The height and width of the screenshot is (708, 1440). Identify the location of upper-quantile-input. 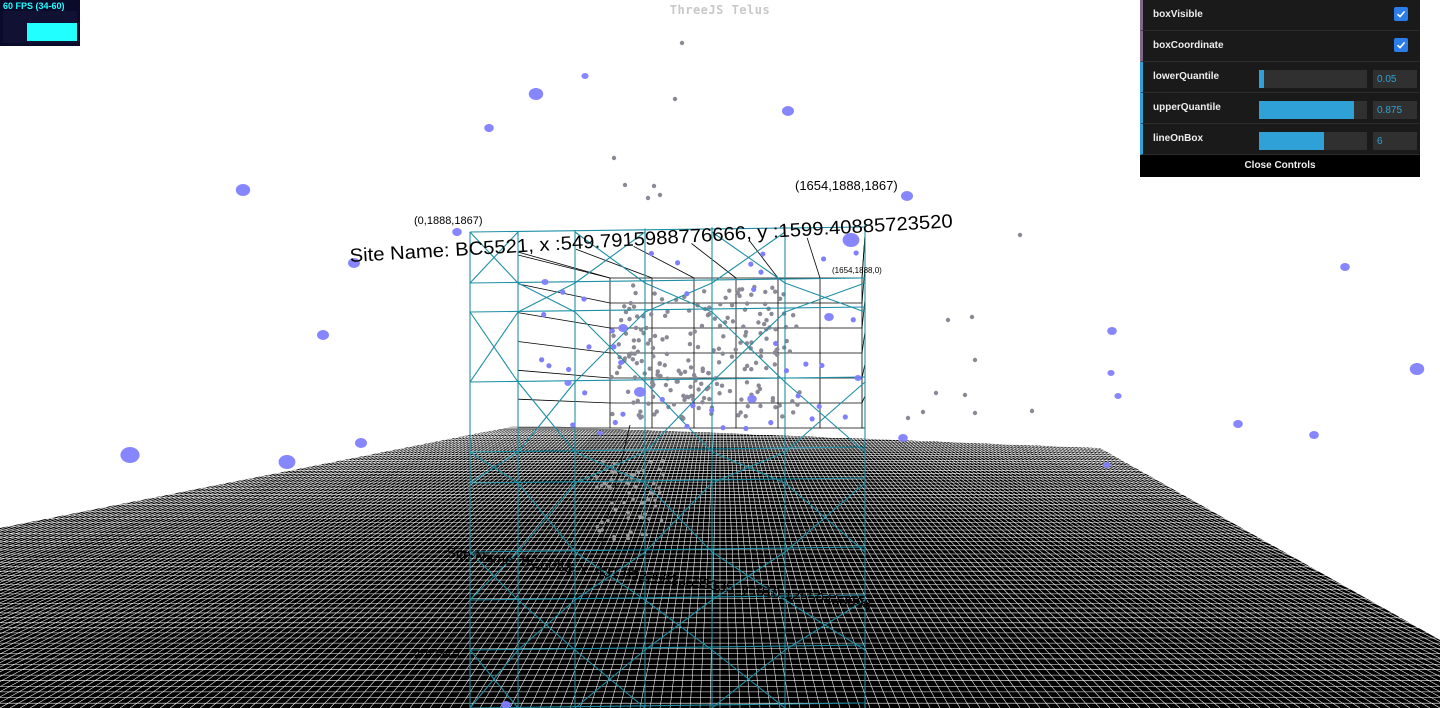
(1395, 110).